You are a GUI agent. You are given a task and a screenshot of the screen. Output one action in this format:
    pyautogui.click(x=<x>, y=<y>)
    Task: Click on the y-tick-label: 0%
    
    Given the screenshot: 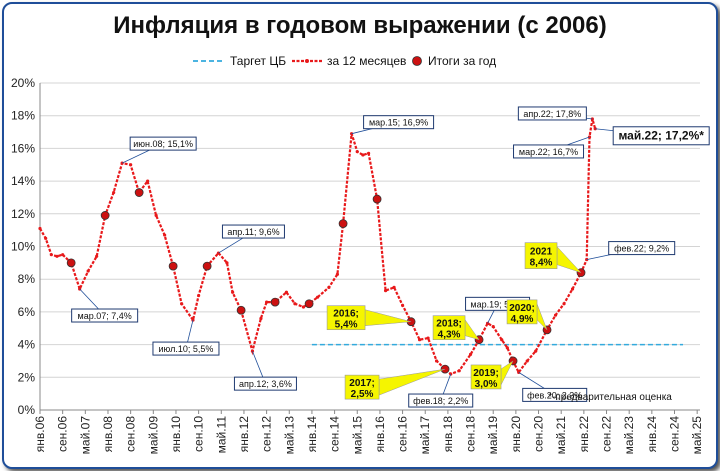 What is the action you would take?
    pyautogui.click(x=27, y=410)
    